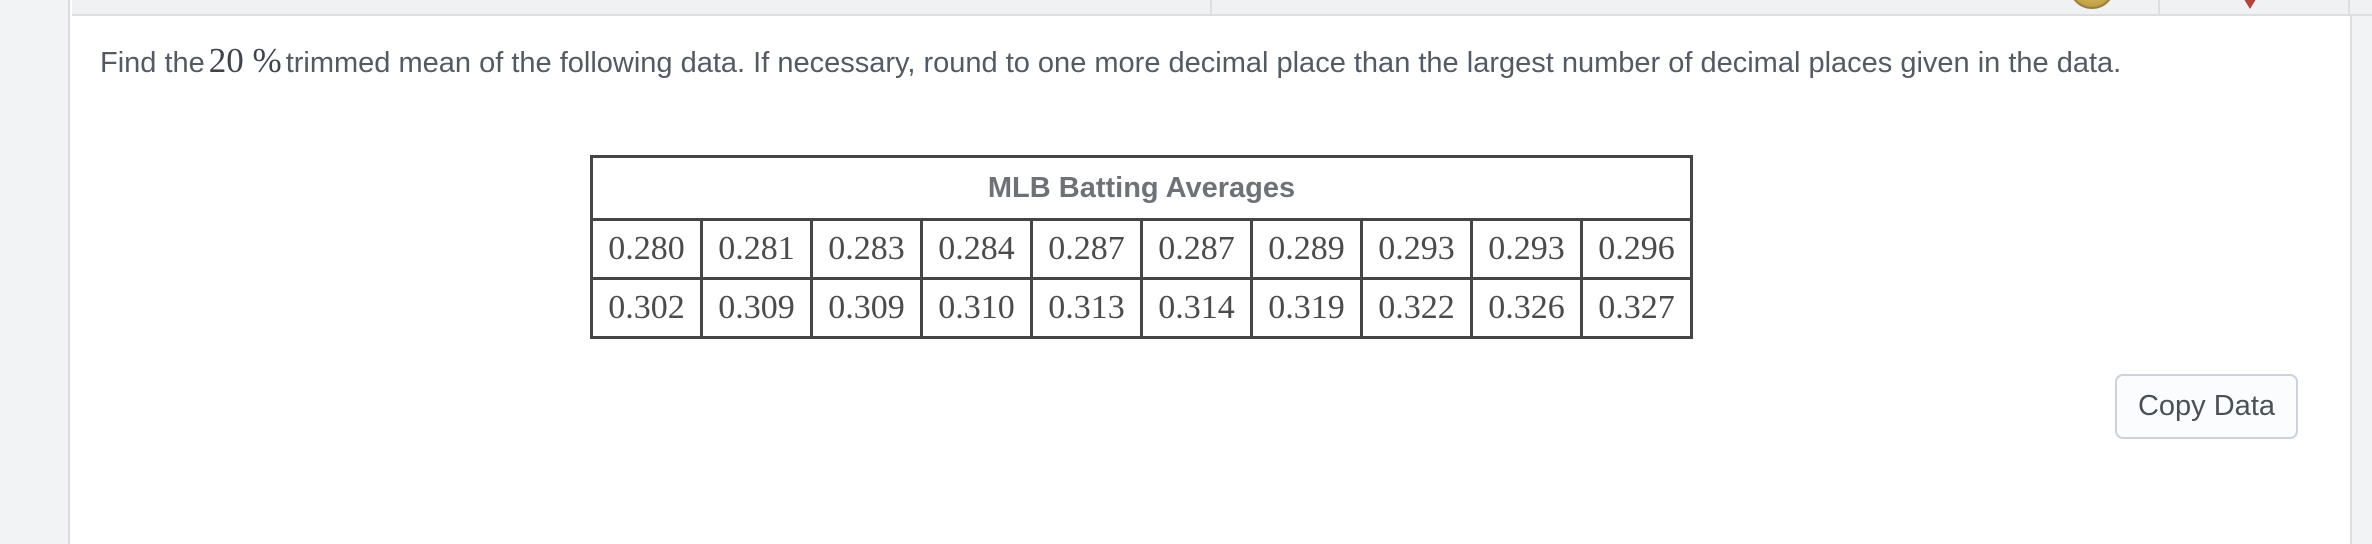  Describe the element at coordinates (2206, 406) in the screenshot. I see `copy-data-button: Copy Data` at that location.